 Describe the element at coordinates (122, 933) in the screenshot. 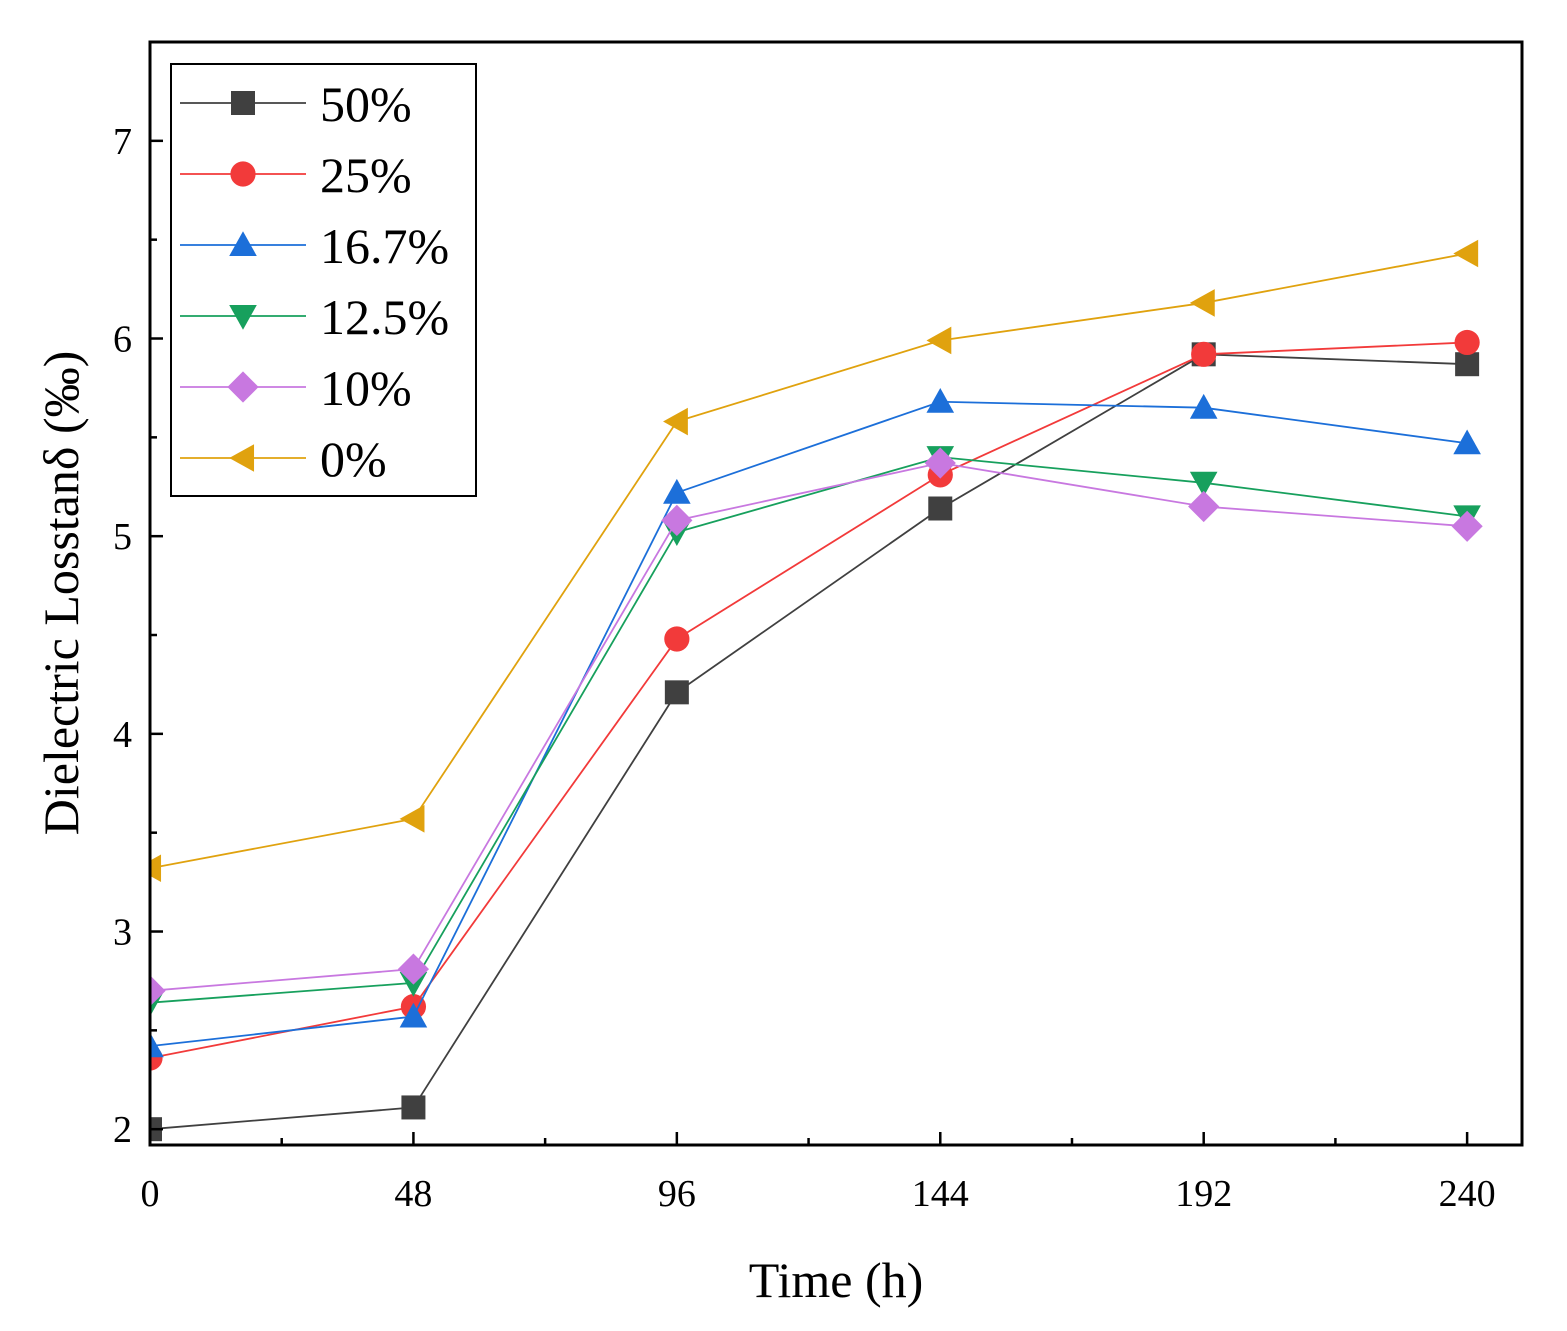

I see `y-tick-label: 3` at that location.